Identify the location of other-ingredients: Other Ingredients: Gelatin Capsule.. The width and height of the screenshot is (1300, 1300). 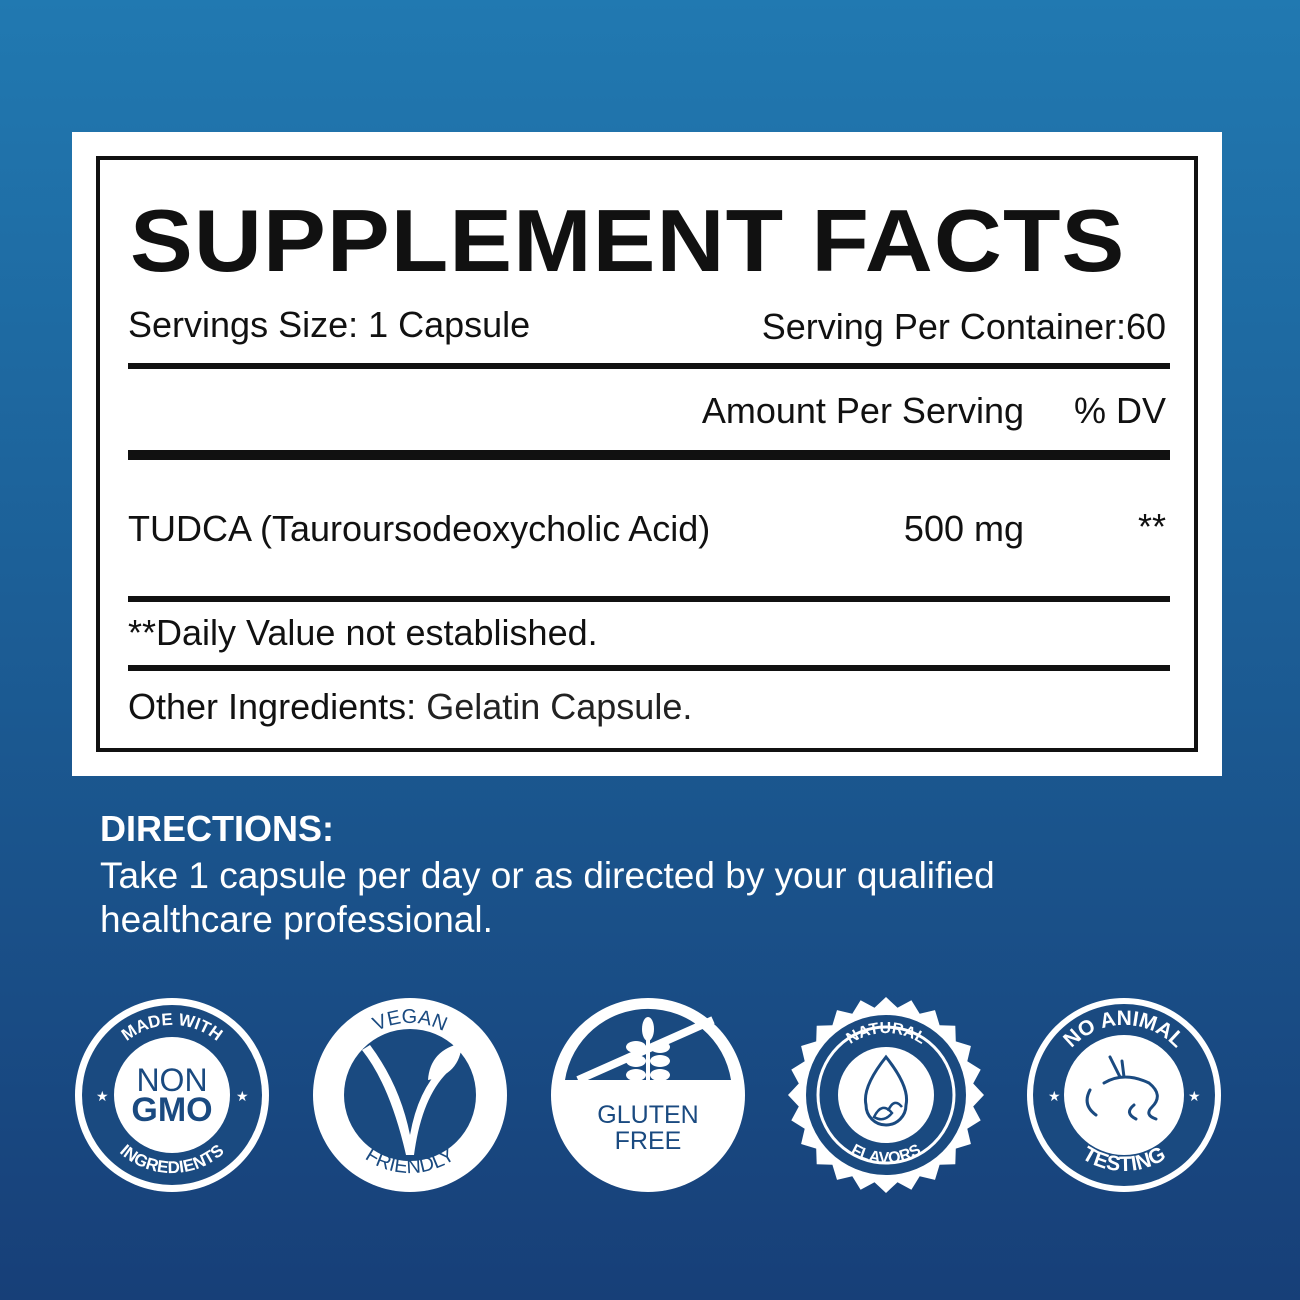
(410, 707).